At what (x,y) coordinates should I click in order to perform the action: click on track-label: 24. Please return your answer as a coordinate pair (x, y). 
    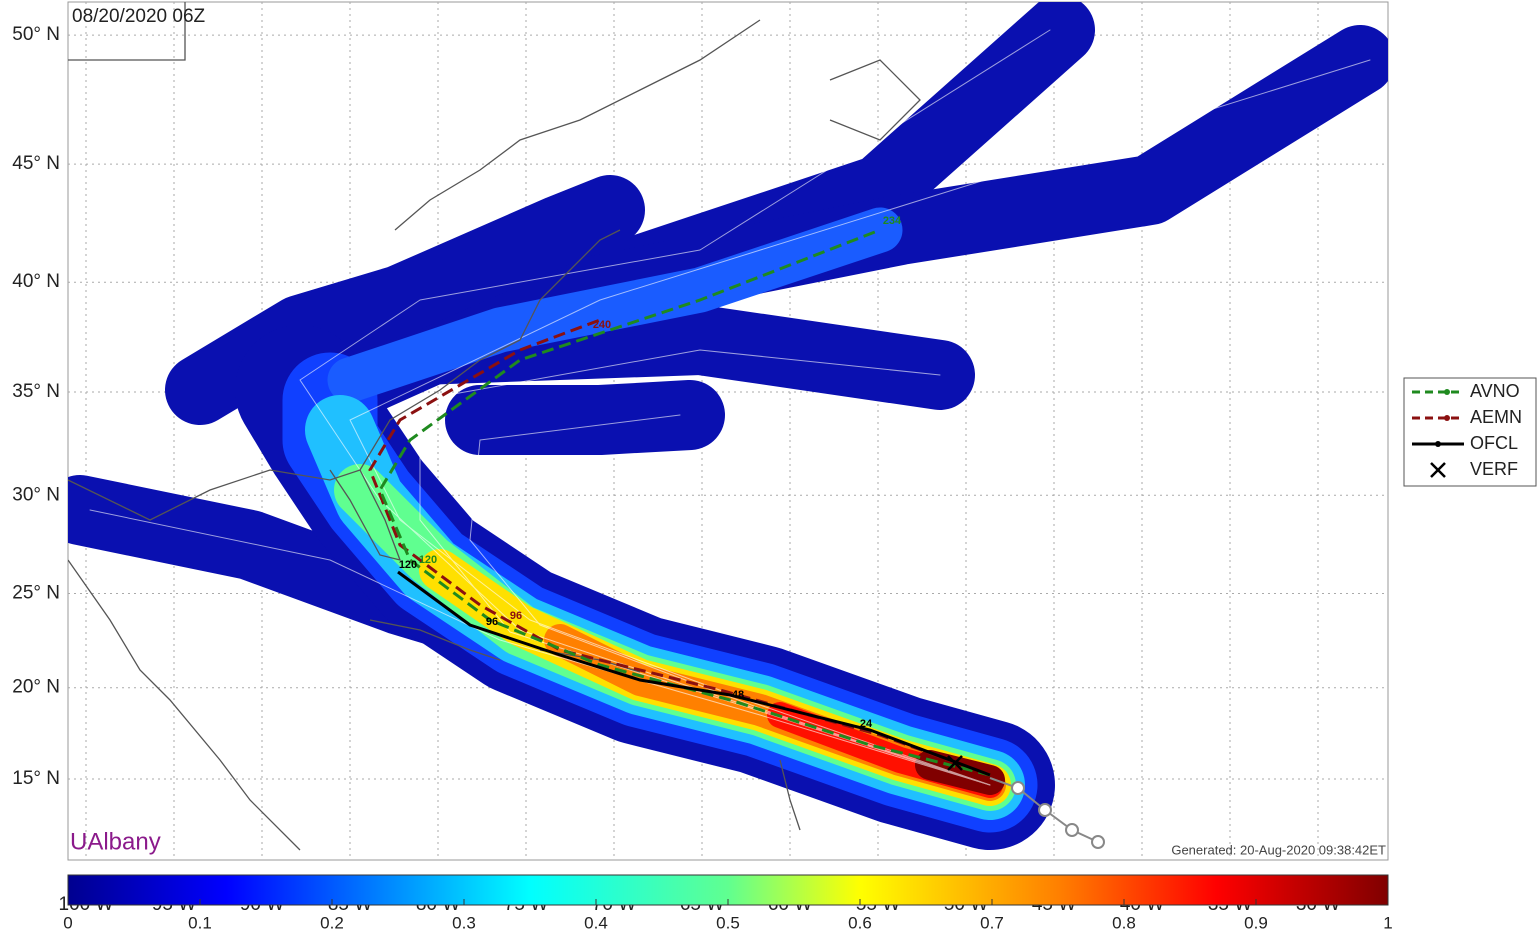
    Looking at the image, I should click on (866, 724).